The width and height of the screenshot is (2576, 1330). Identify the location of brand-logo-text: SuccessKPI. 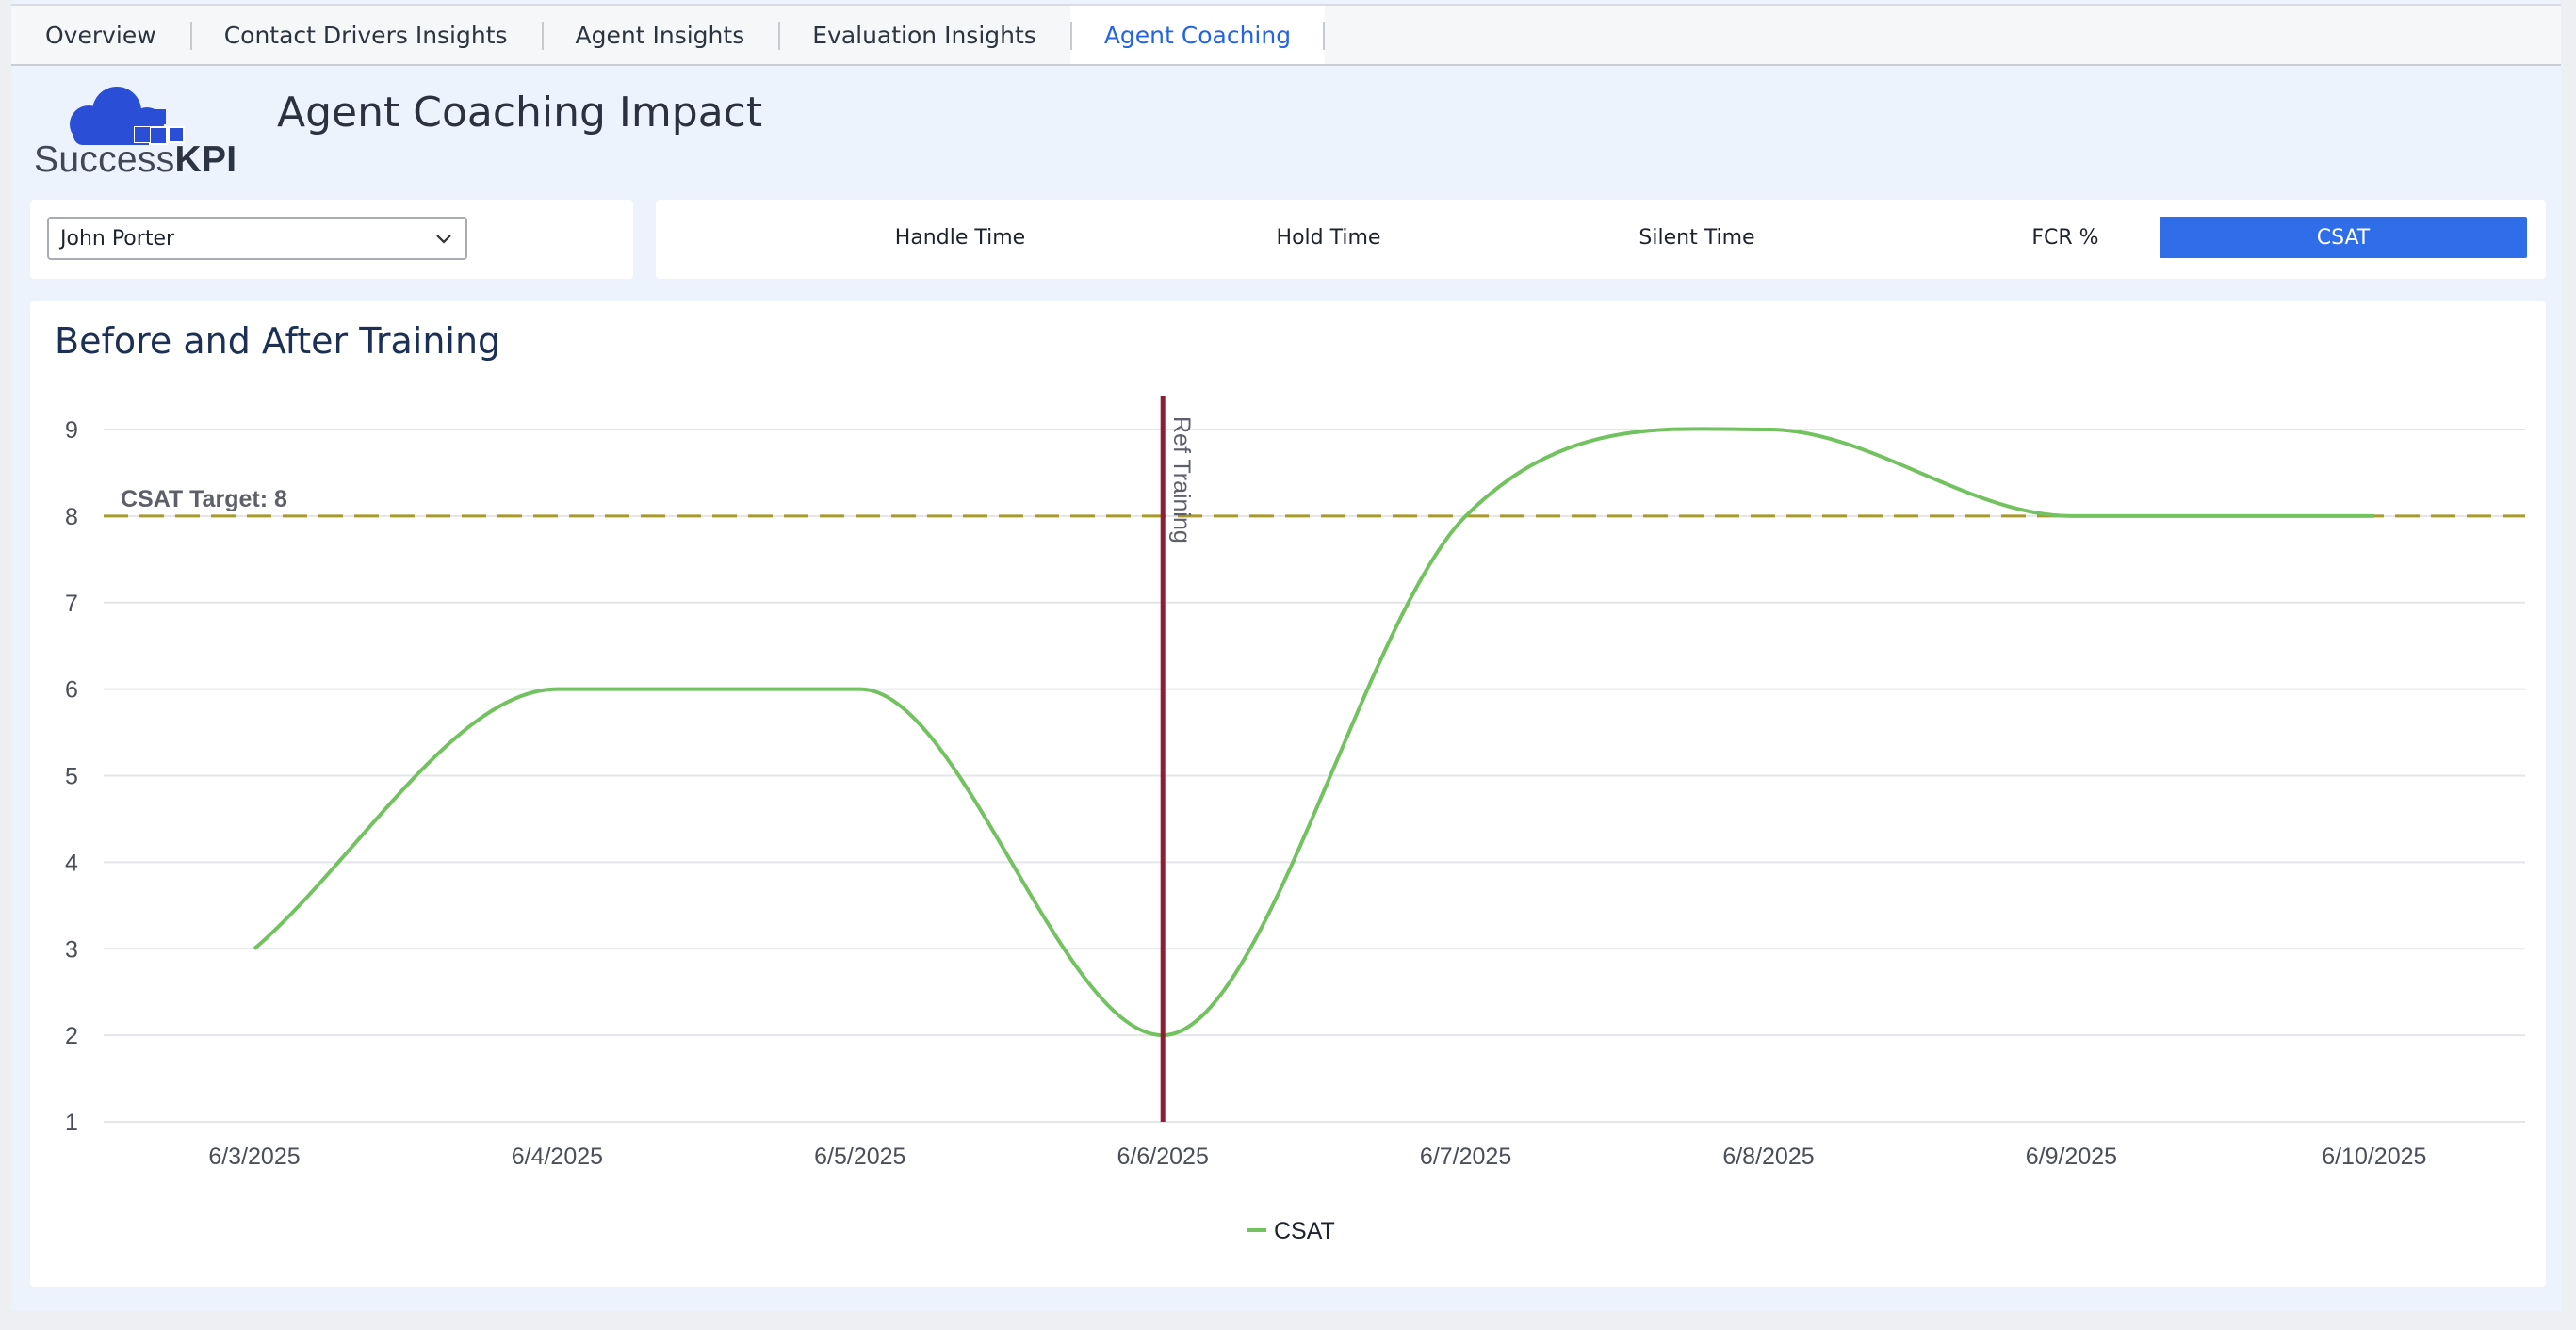
(135, 159).